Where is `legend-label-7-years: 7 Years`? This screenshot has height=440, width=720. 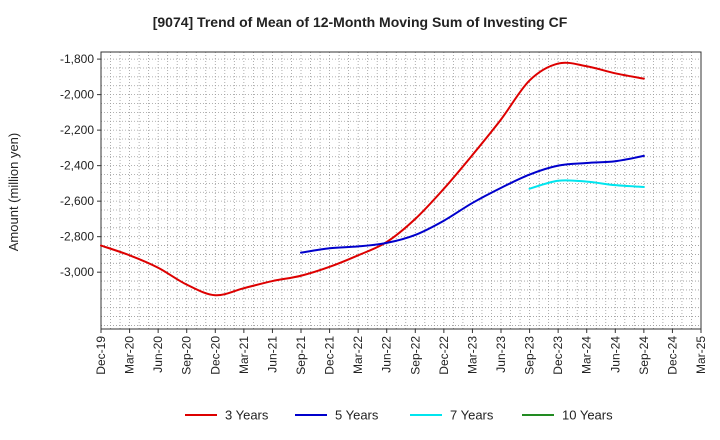
legend-label-7-years: 7 Years is located at coordinates (472, 415).